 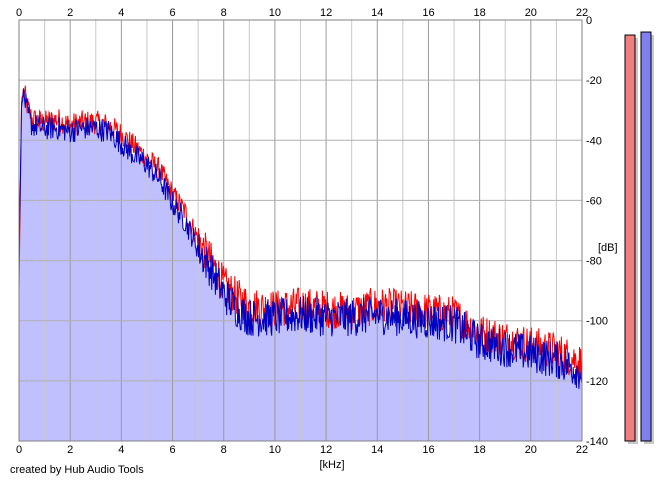 What do you see at coordinates (428, 450) in the screenshot?
I see `x-tick-label-bottom: 16` at bounding box center [428, 450].